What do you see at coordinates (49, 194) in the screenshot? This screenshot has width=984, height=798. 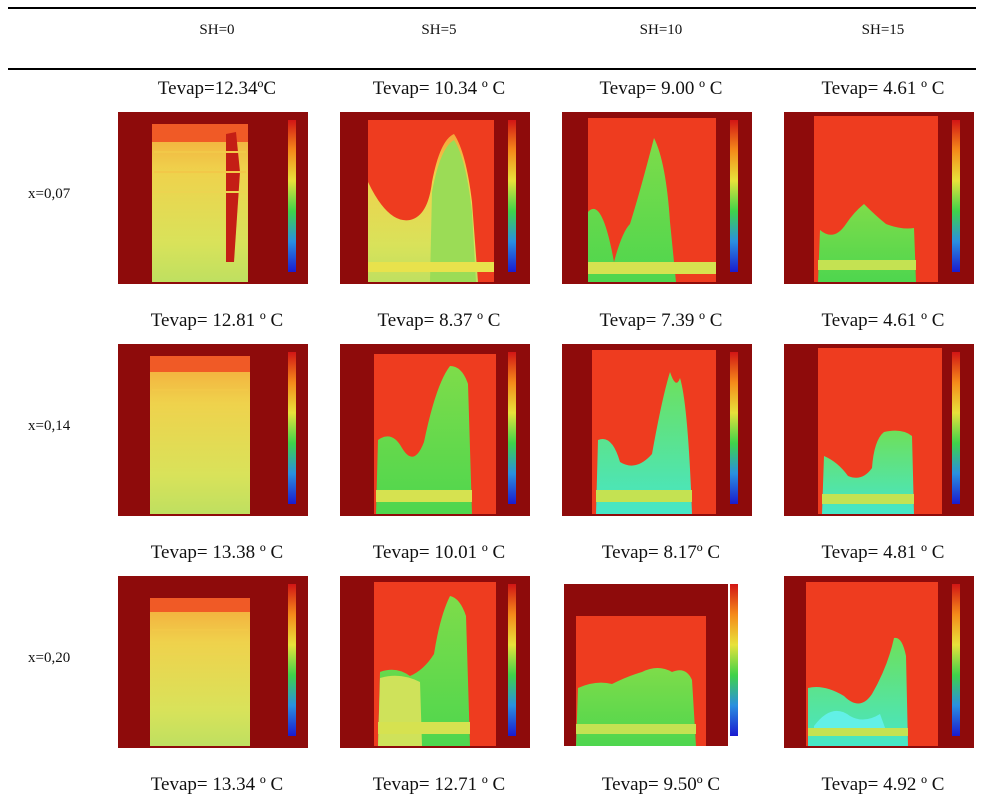 I see `row-label-x007: x=0,07` at bounding box center [49, 194].